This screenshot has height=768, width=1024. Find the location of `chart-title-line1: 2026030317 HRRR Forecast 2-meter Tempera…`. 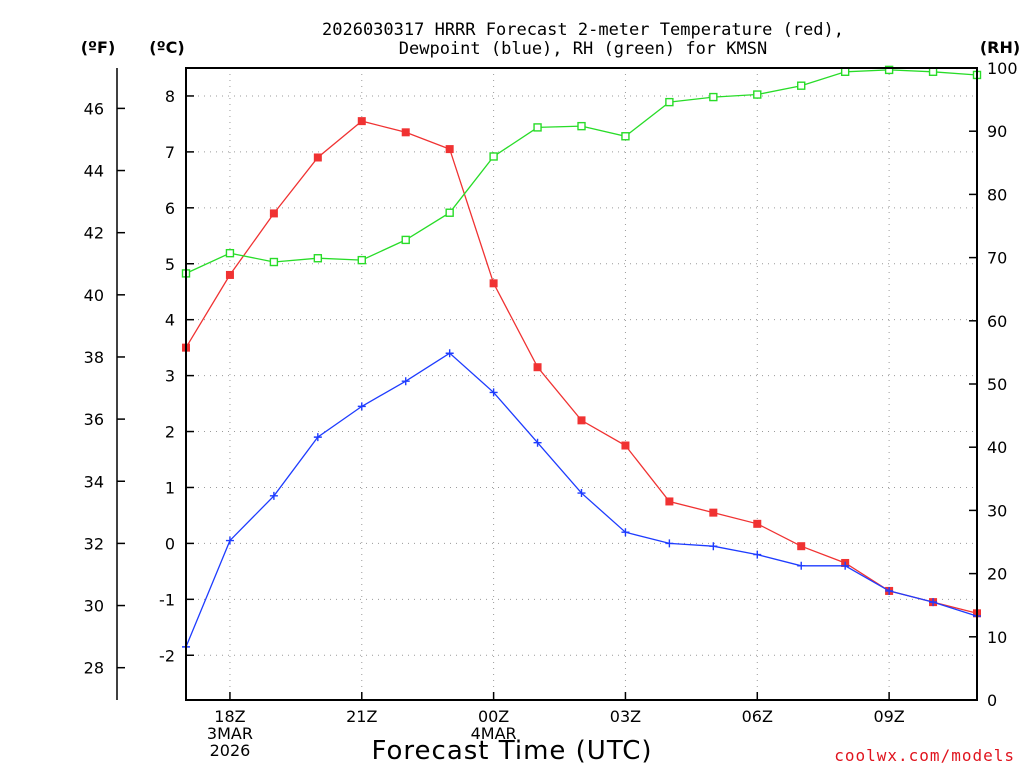

chart-title-line1: 2026030317 HRRR Forecast 2-meter Tempera… is located at coordinates (583, 30).